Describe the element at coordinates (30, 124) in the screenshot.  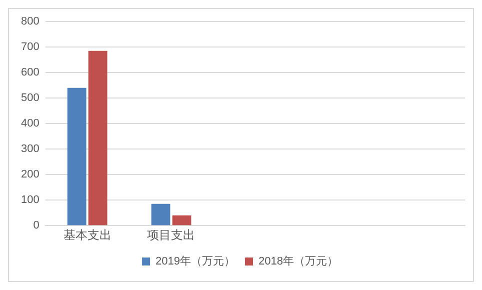
I see `y-tick-label: 400` at that location.